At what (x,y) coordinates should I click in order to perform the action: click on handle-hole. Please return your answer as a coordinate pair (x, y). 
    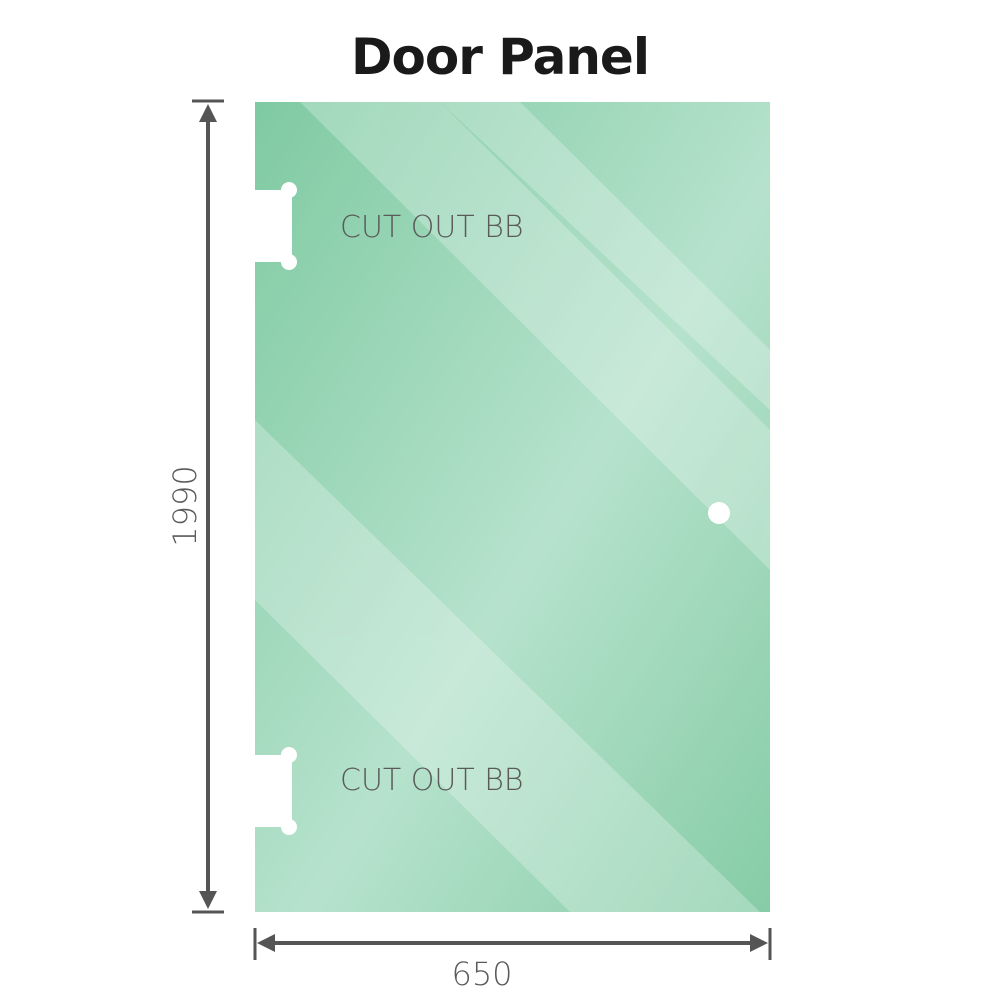
    Looking at the image, I should click on (719, 513).